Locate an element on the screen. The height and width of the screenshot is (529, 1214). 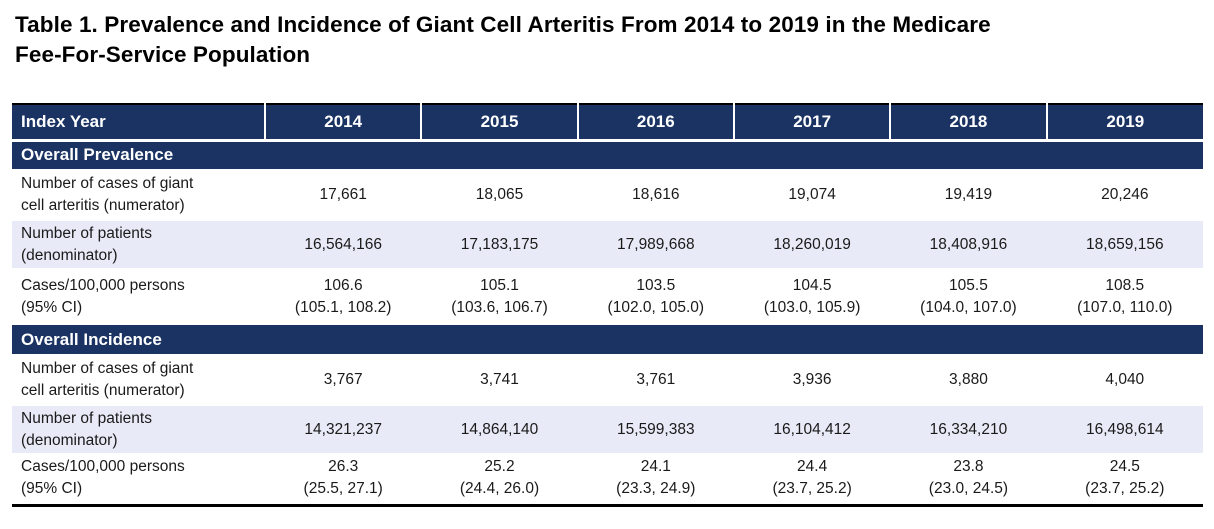
data-cell: 14,321,237 is located at coordinates (343, 429).